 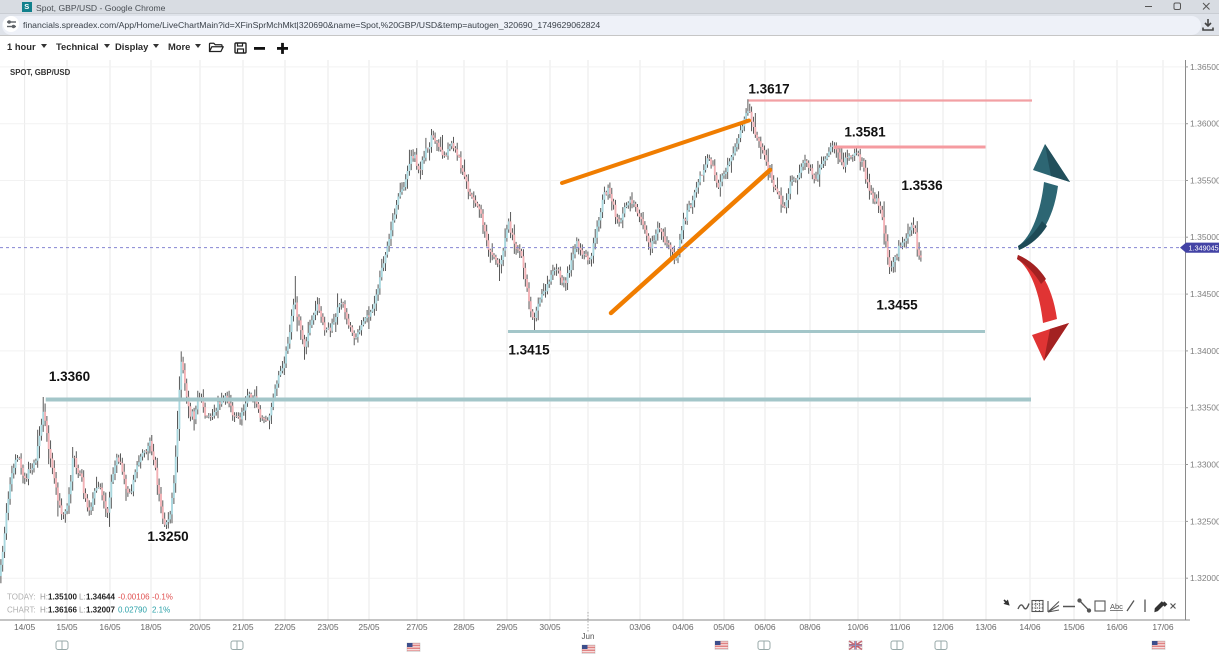 I want to click on svg-text: 1.3415, so click(x=529, y=350).